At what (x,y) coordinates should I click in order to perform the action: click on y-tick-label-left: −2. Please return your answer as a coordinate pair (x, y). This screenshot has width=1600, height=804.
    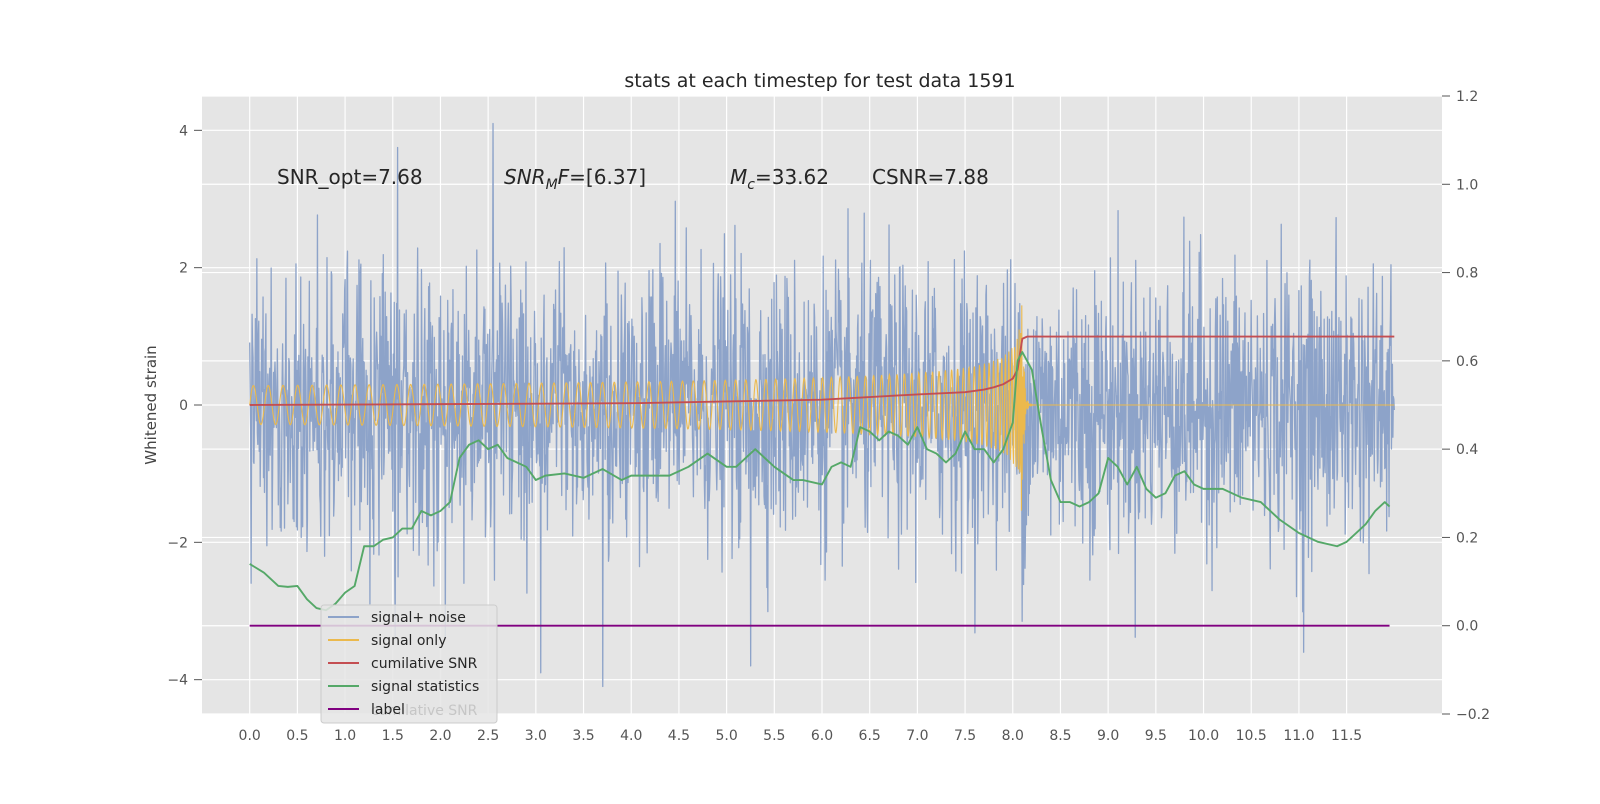
    Looking at the image, I should click on (177, 543).